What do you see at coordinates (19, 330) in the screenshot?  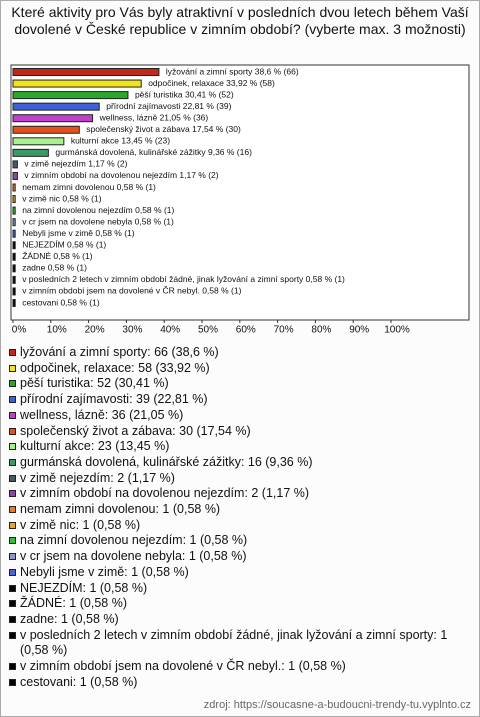 I see `x-tick-label: 0%` at bounding box center [19, 330].